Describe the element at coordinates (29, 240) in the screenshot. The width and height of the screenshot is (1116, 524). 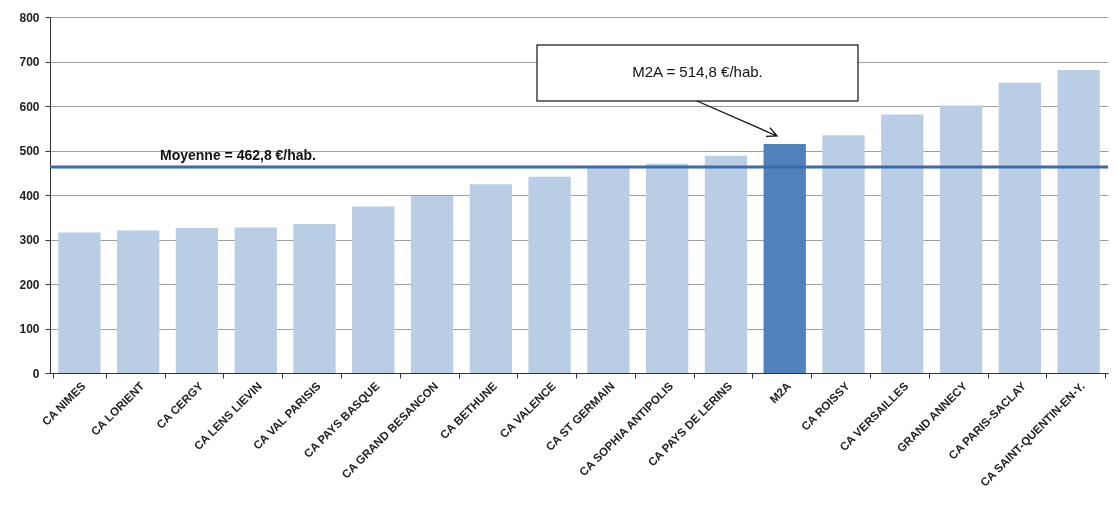
I see `y-tick-label: 300` at that location.